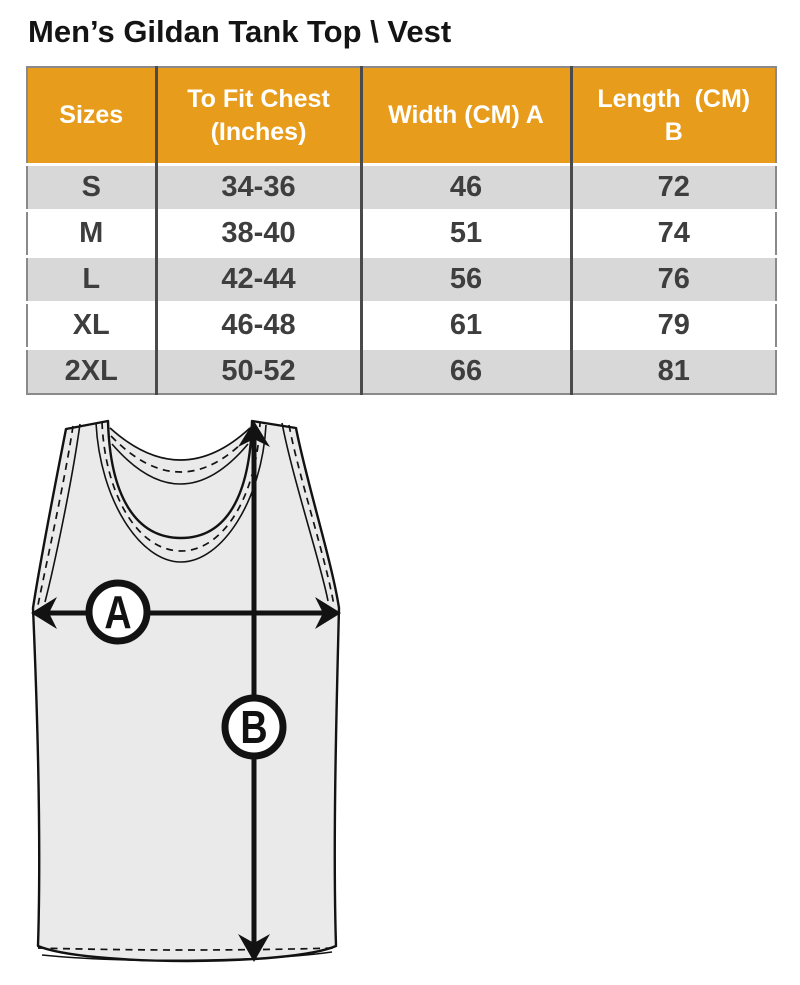 This screenshot has height=985, width=800. I want to click on table-row-l: L 42-44 56 76, so click(401, 279).